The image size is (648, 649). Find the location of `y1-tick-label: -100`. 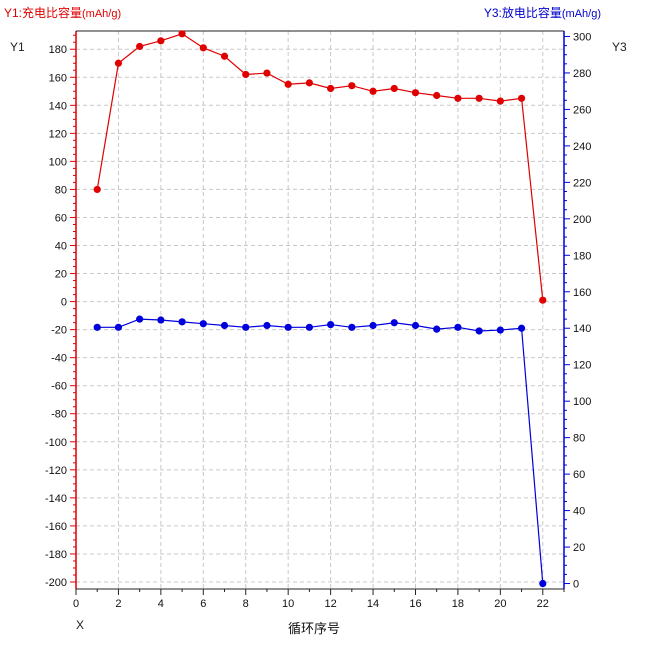

y1-tick-label: -100 is located at coordinates (56, 443).